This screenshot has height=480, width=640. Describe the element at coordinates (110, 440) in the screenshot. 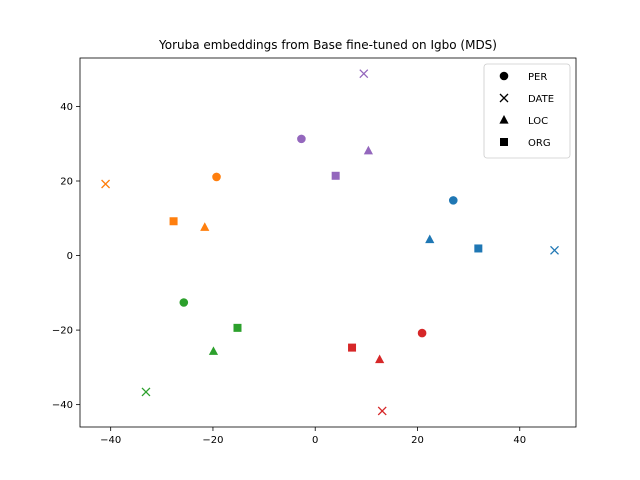

I see `x-tick-label: −40` at that location.